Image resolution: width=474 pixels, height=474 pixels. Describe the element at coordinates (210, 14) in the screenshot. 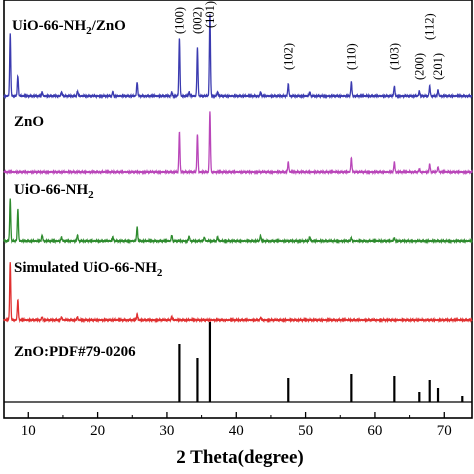

I see `peak-label: (101)` at that location.